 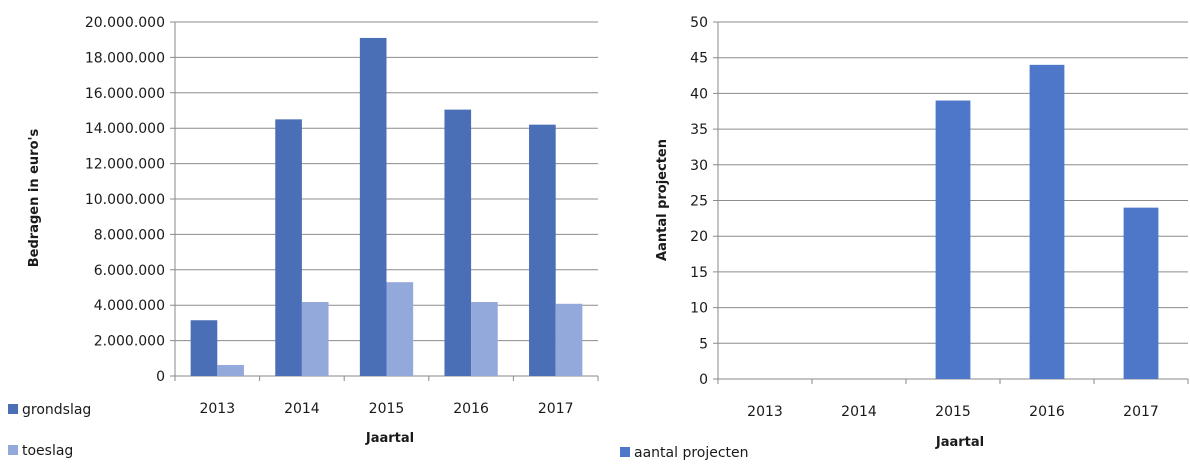 I want to click on bar-grondslag-2014, so click(x=288, y=247).